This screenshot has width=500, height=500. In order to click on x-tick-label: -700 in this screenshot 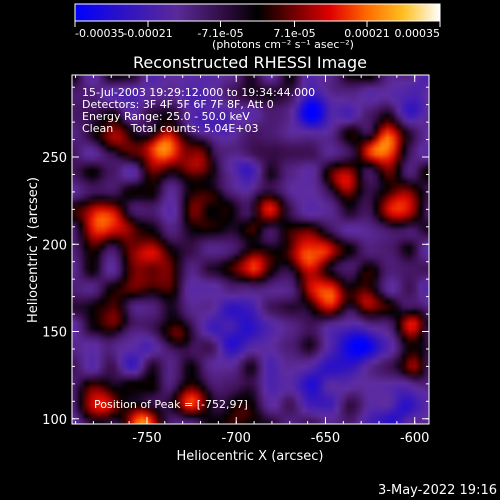, I will do `click(236, 438)`.